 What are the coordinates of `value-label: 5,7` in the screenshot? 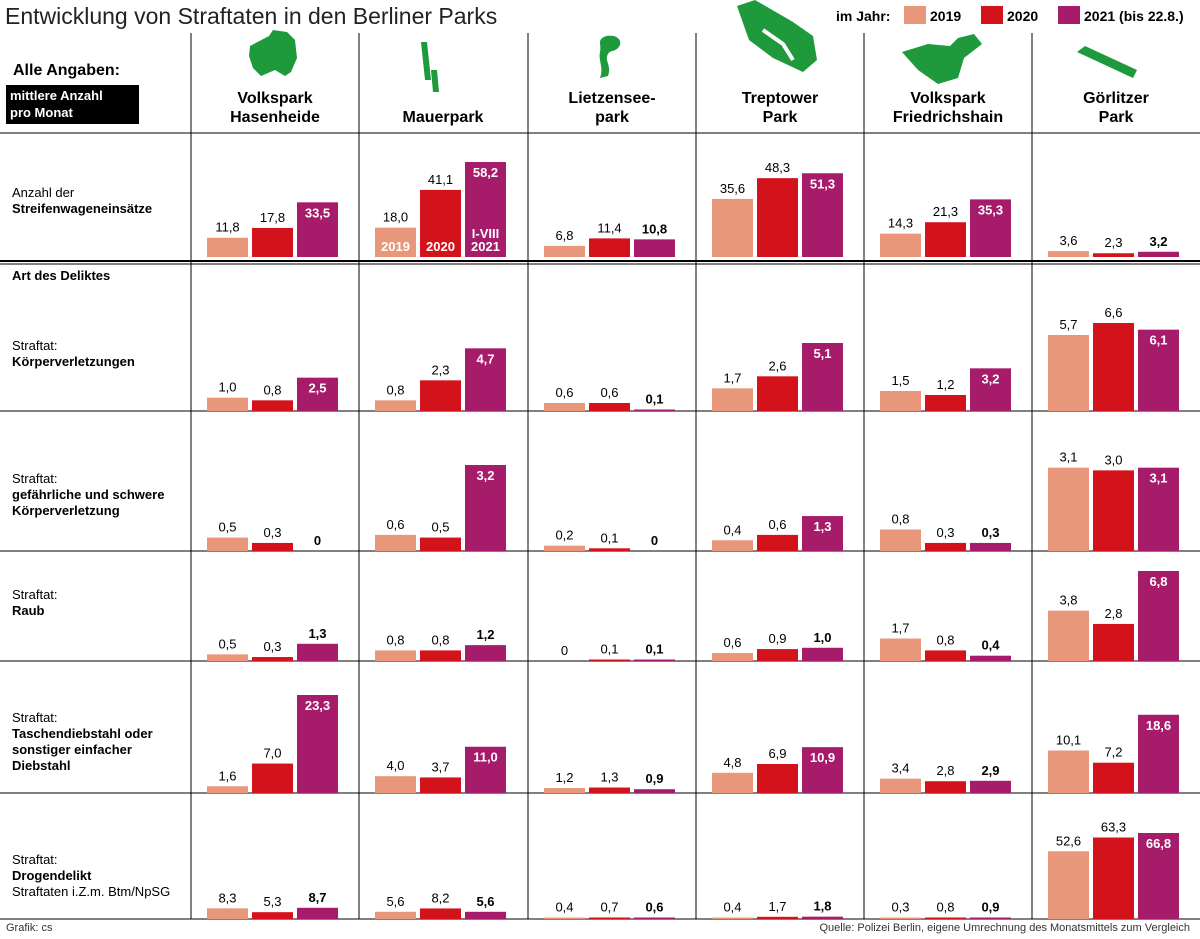 It's located at (1068, 324).